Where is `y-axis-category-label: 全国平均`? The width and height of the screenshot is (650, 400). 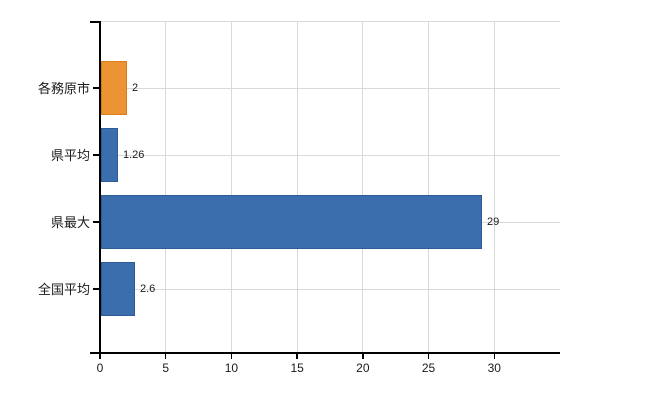
y-axis-category-label: 全国平均 is located at coordinates (63, 289).